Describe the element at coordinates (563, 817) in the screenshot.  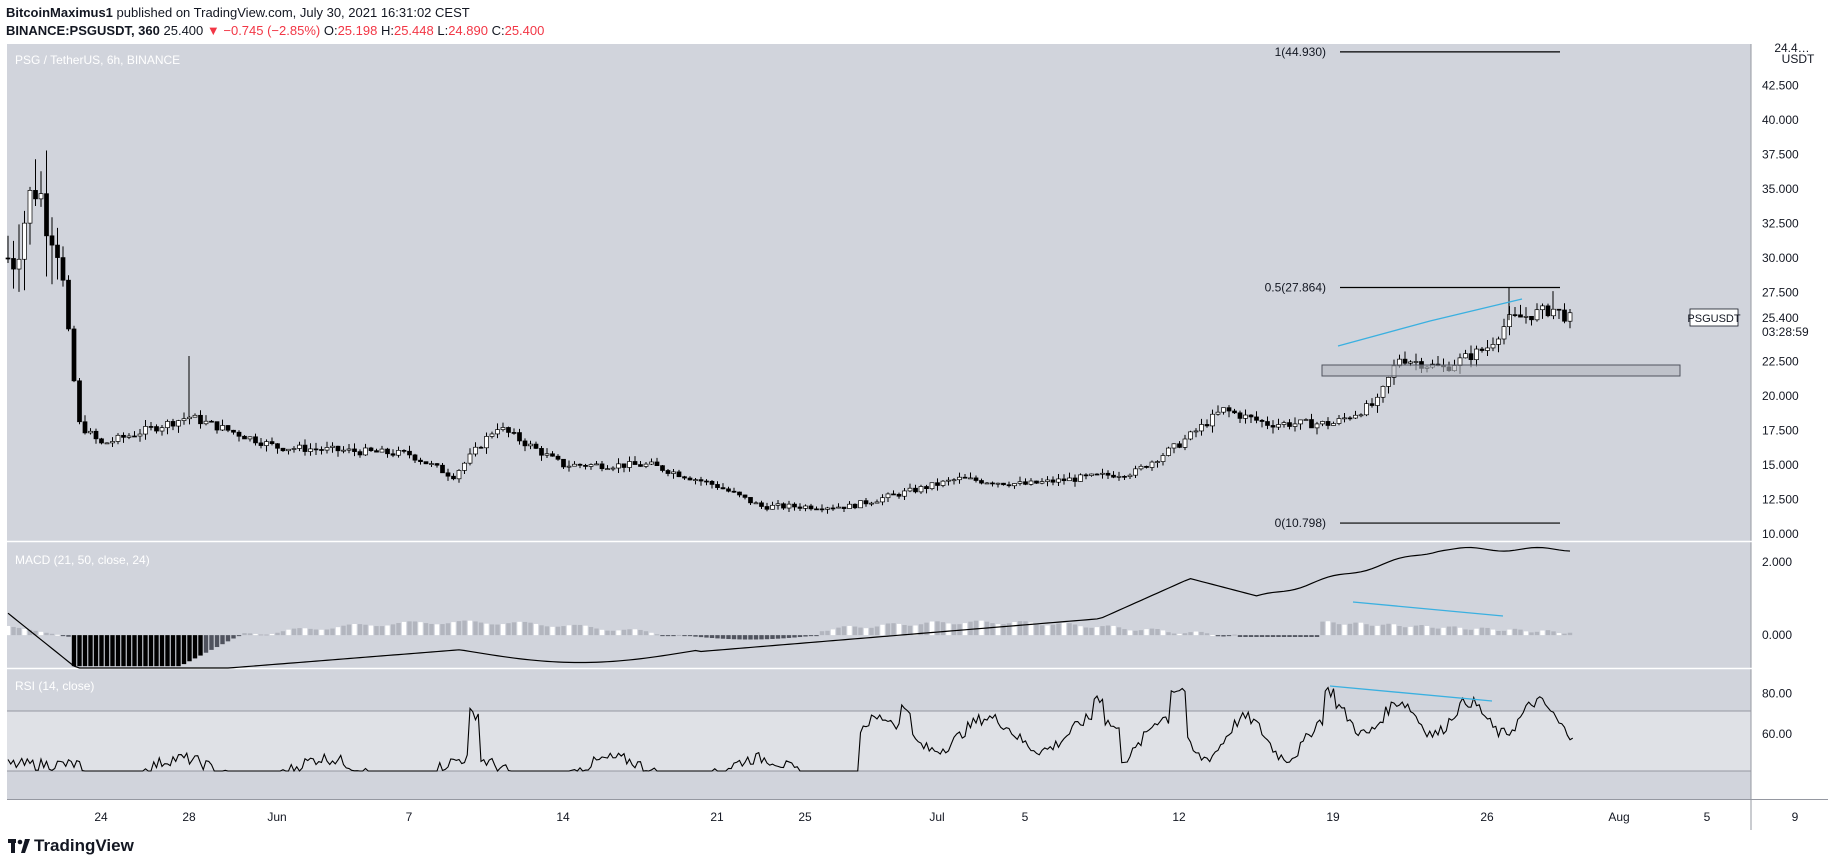
I see `time-tick-label: 14` at that location.